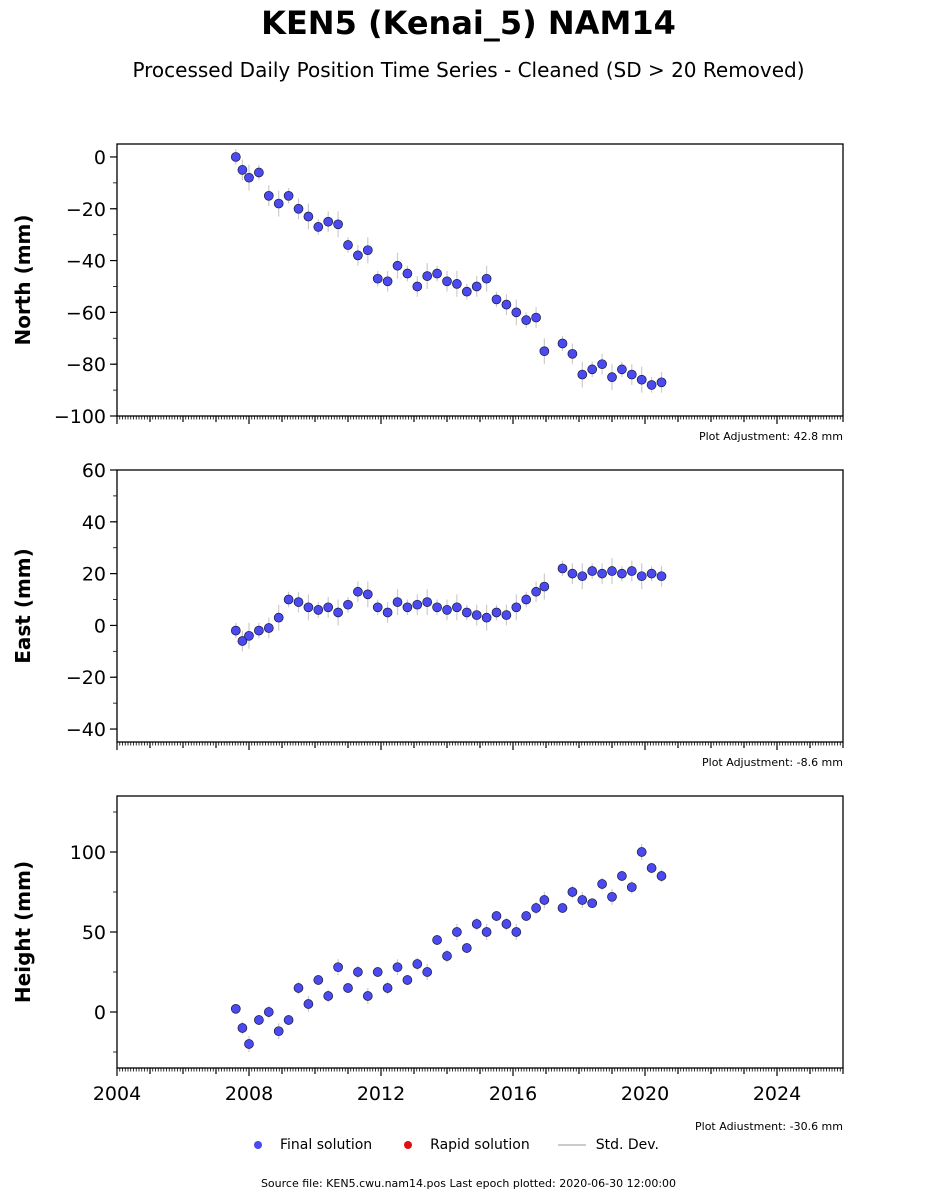 The height and width of the screenshot is (1200, 937). What do you see at coordinates (249, 1094) in the screenshot?
I see `x-tick-label: 2008` at bounding box center [249, 1094].